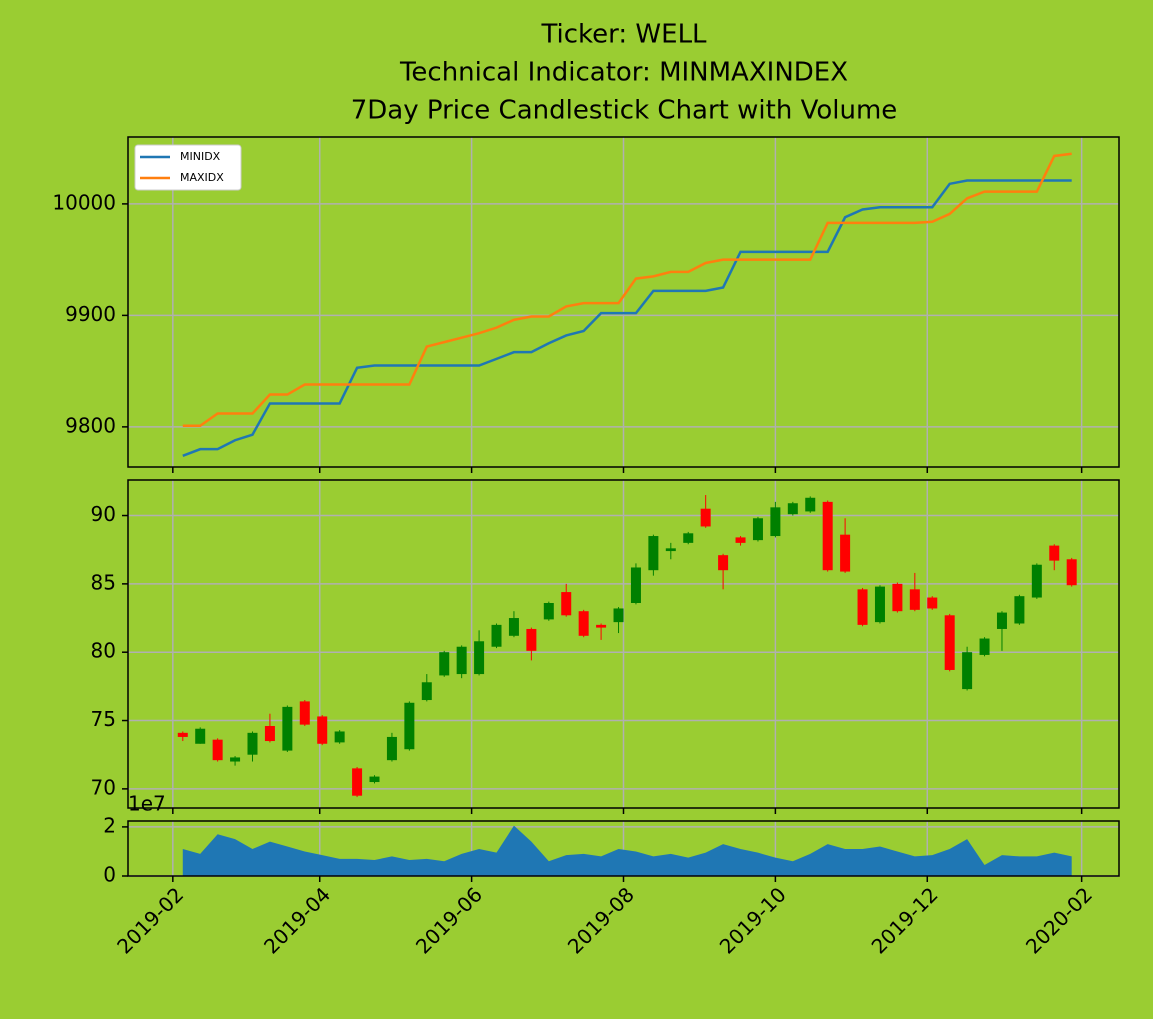 The height and width of the screenshot is (1019, 1153). Describe the element at coordinates (84, 202) in the screenshot. I see `y-tick-label: 10000` at that location.